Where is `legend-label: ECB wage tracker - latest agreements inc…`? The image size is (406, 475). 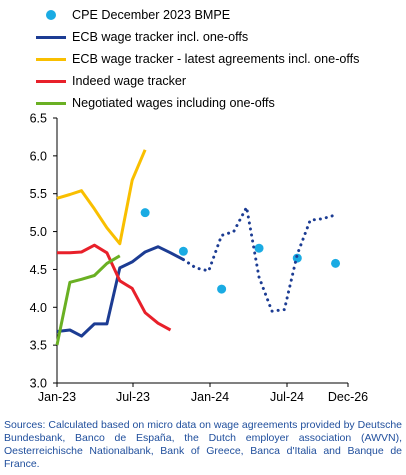
legend-label: ECB wage tracker - latest agreements inc… is located at coordinates (216, 59).